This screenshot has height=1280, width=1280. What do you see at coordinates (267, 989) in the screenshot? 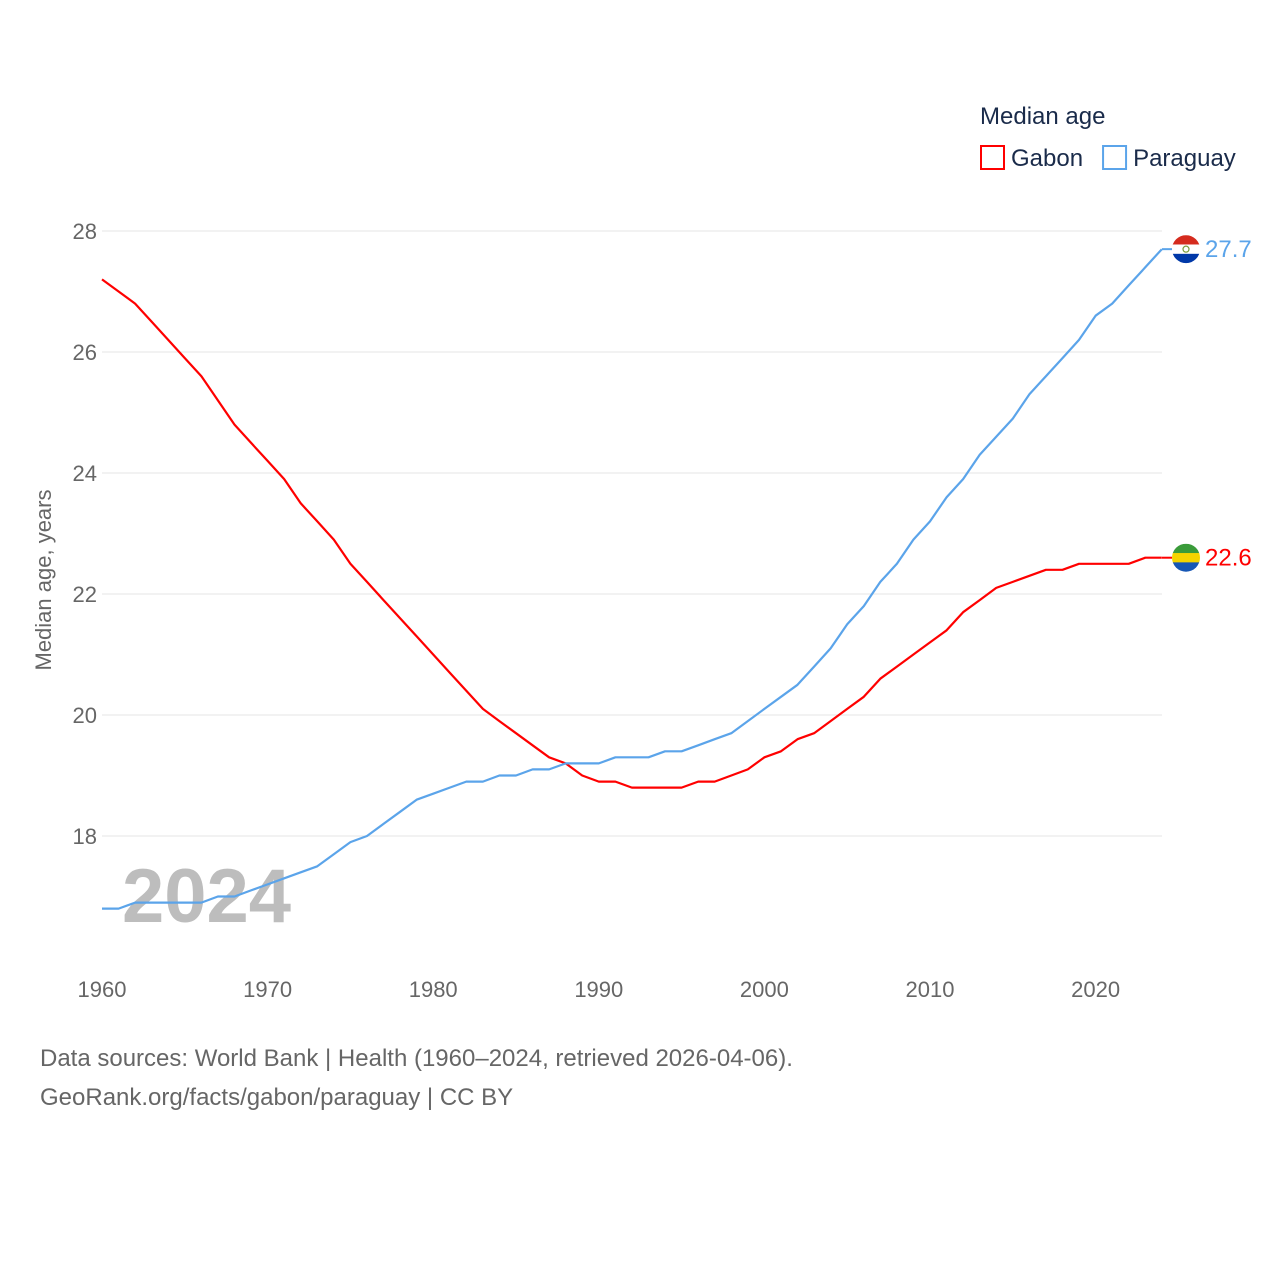
I see `x-tick-label: 1970` at bounding box center [267, 989].